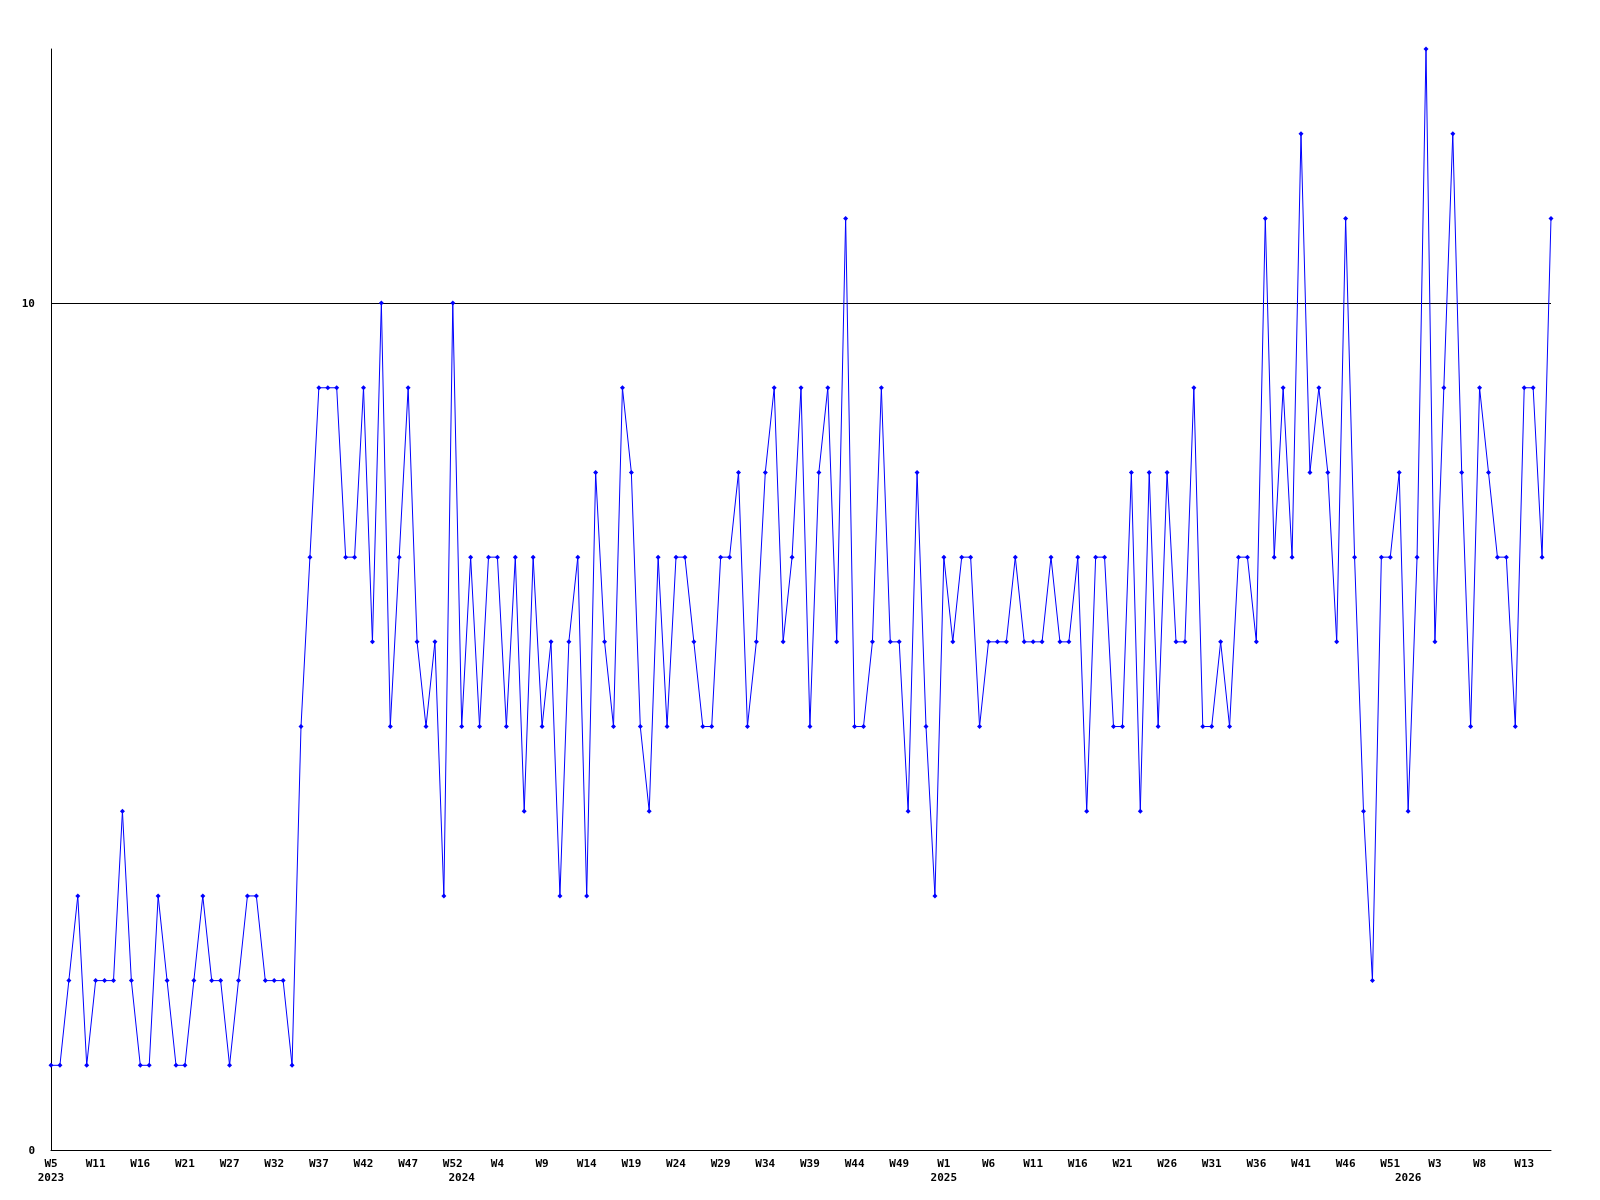  Describe the element at coordinates (229, 1163) in the screenshot. I see `x-tick-label: W27` at that location.